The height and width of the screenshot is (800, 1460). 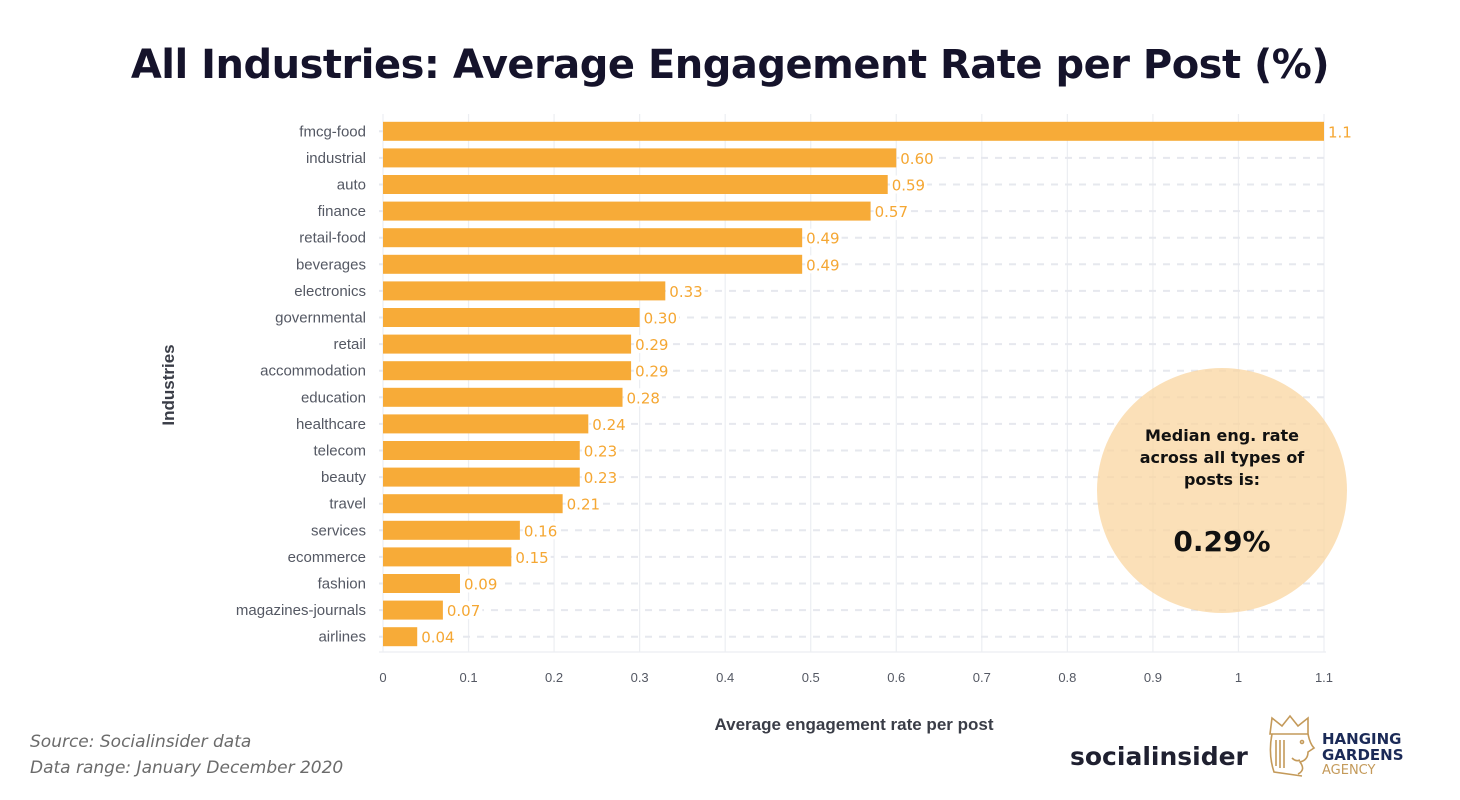 What do you see at coordinates (451, 530) in the screenshot?
I see `bar-services` at bounding box center [451, 530].